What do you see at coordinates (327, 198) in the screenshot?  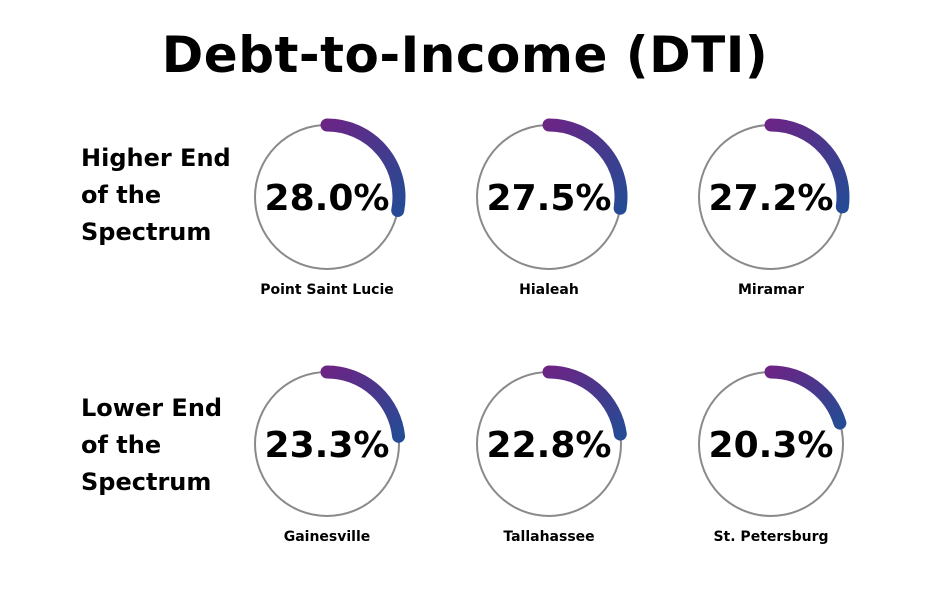 I see `gauge-value-point-saint-lucie: 28.0%` at bounding box center [327, 198].